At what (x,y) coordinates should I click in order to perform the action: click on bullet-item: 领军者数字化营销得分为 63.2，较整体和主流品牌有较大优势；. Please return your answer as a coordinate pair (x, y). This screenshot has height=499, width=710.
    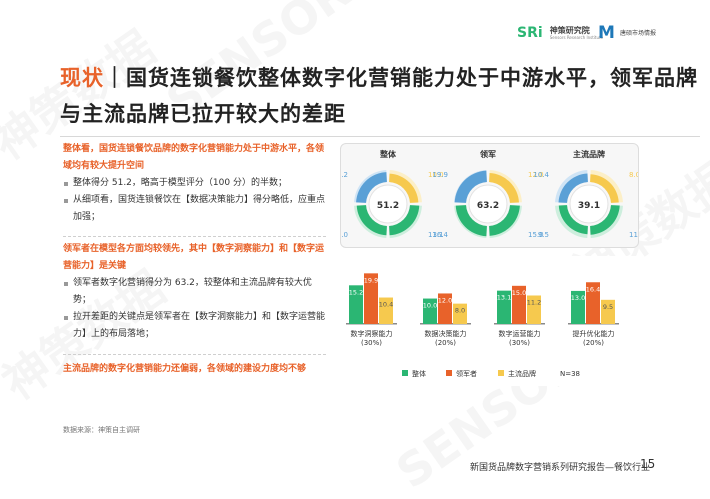
    Looking at the image, I should click on (194, 292).